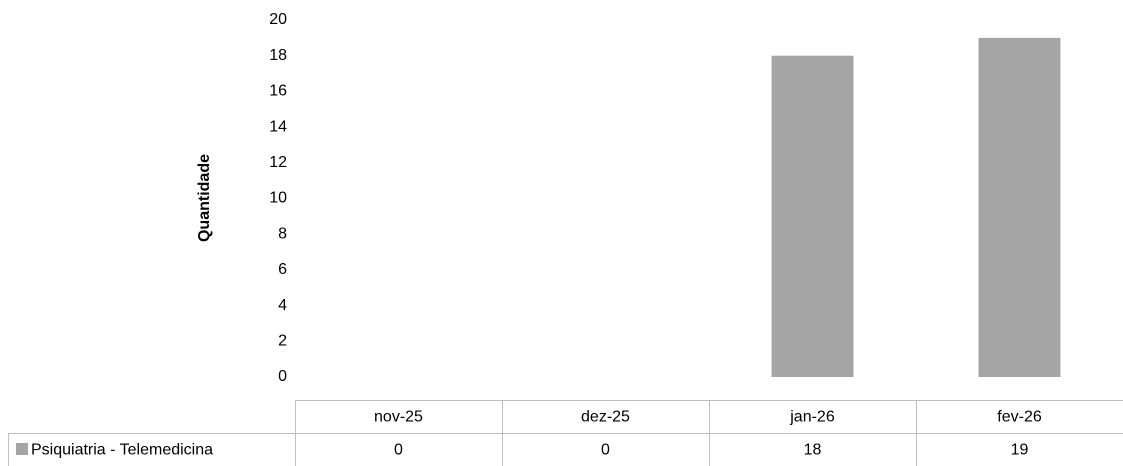 Image resolution: width=1123 pixels, height=466 pixels. What do you see at coordinates (282, 233) in the screenshot?
I see `y-tick-label: 8` at bounding box center [282, 233].